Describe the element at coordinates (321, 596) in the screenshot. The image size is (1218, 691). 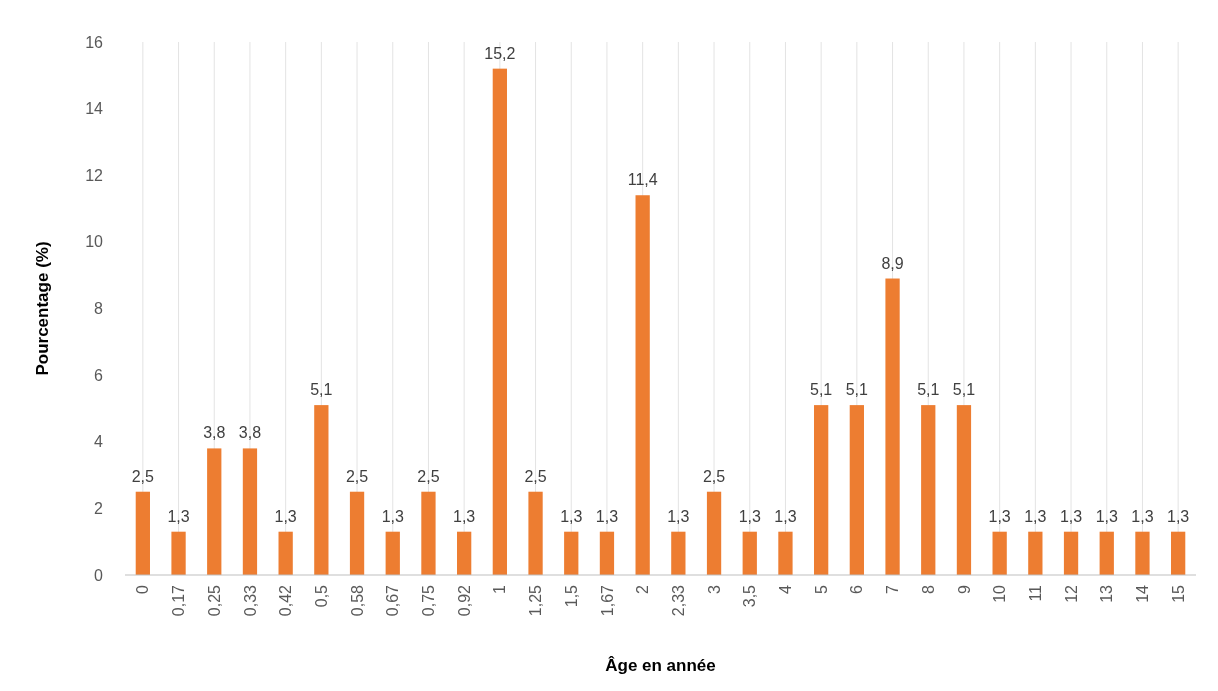
I see `x-tick-label: 0,5` at that location.